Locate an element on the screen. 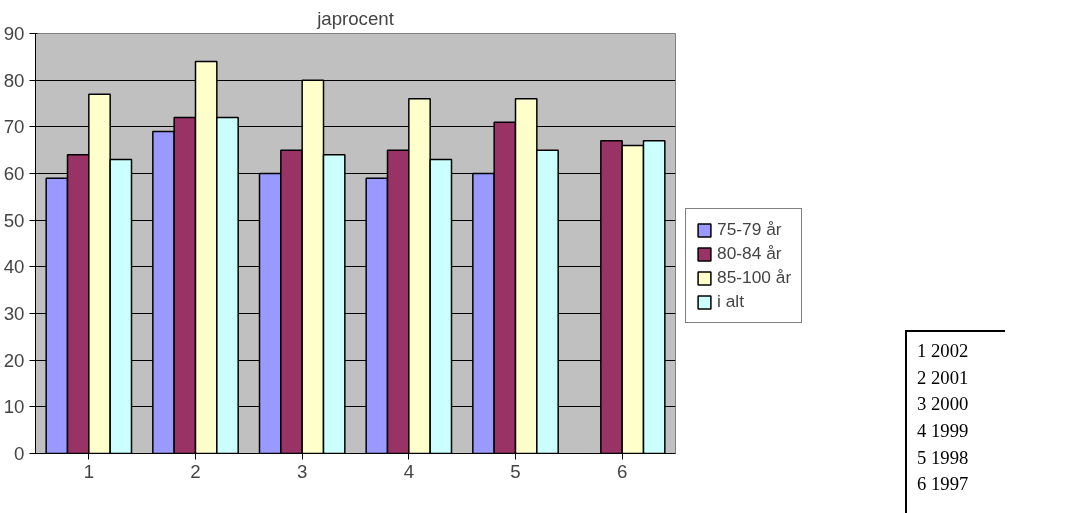 The width and height of the screenshot is (1065, 513). y-tick-label: 10 is located at coordinates (14, 407).